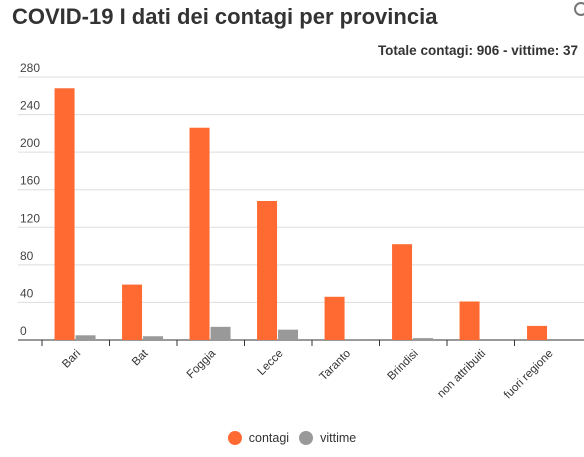  I want to click on bar-contagi-bat, so click(132, 312).